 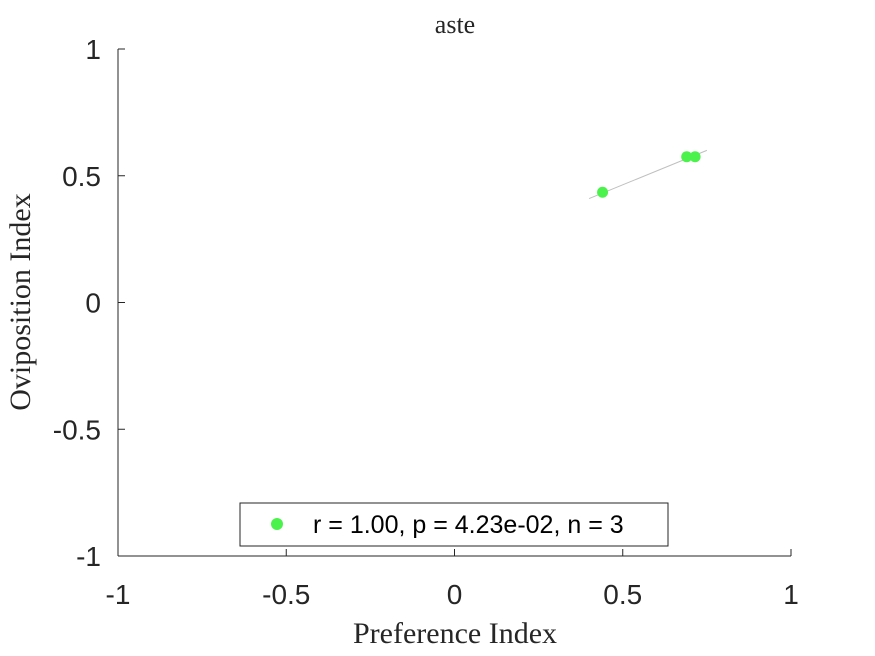 What do you see at coordinates (277, 524) in the screenshot?
I see `legend-marker` at bounding box center [277, 524].